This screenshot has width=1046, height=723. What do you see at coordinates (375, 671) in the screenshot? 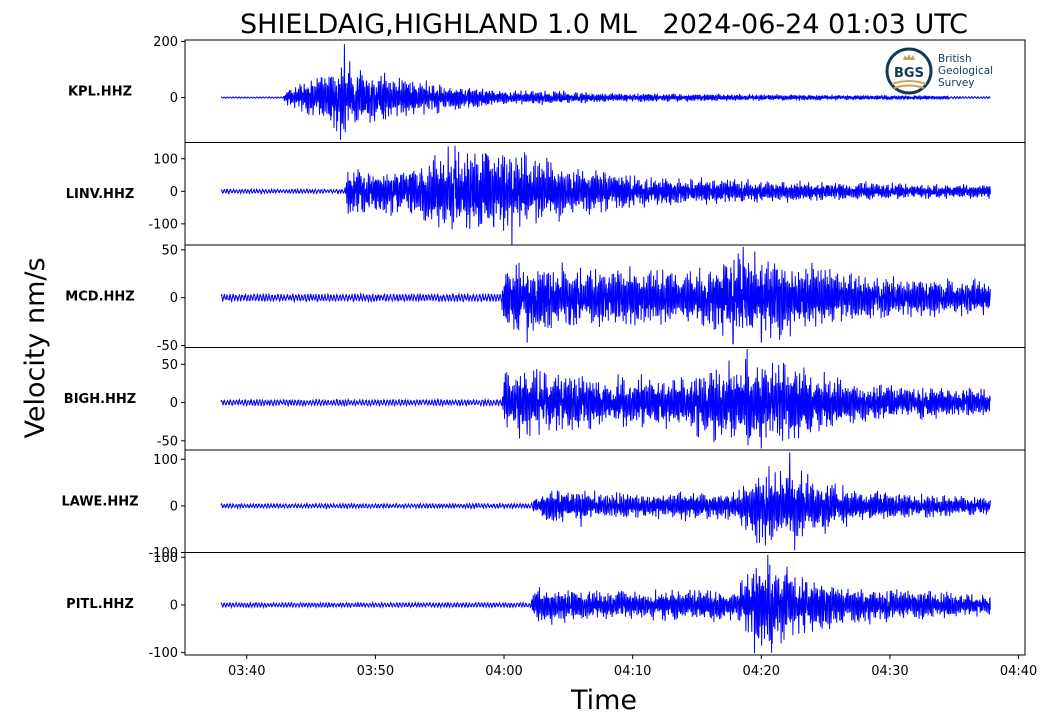
I see `x-tick-label: 03:50` at bounding box center [375, 671].